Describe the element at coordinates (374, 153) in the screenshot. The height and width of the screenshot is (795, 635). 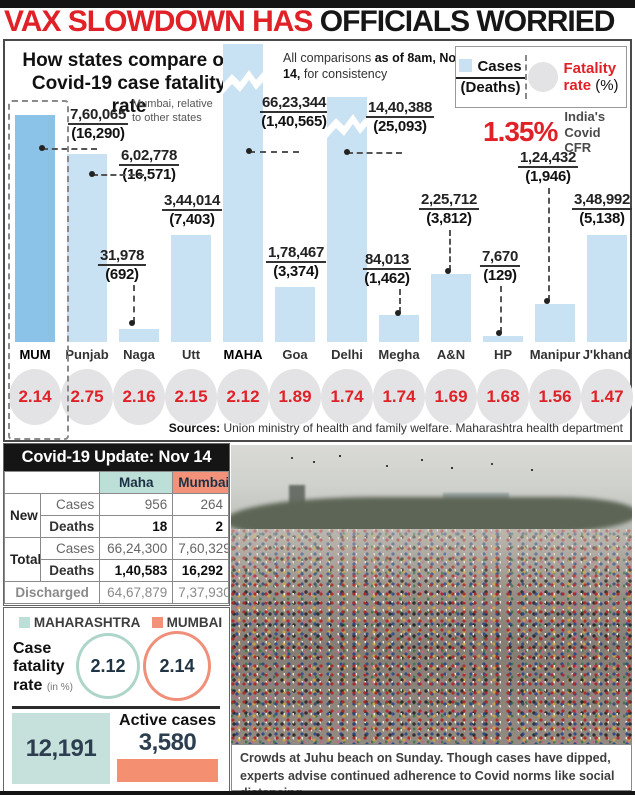
I see `leader-line-Delhi` at that location.